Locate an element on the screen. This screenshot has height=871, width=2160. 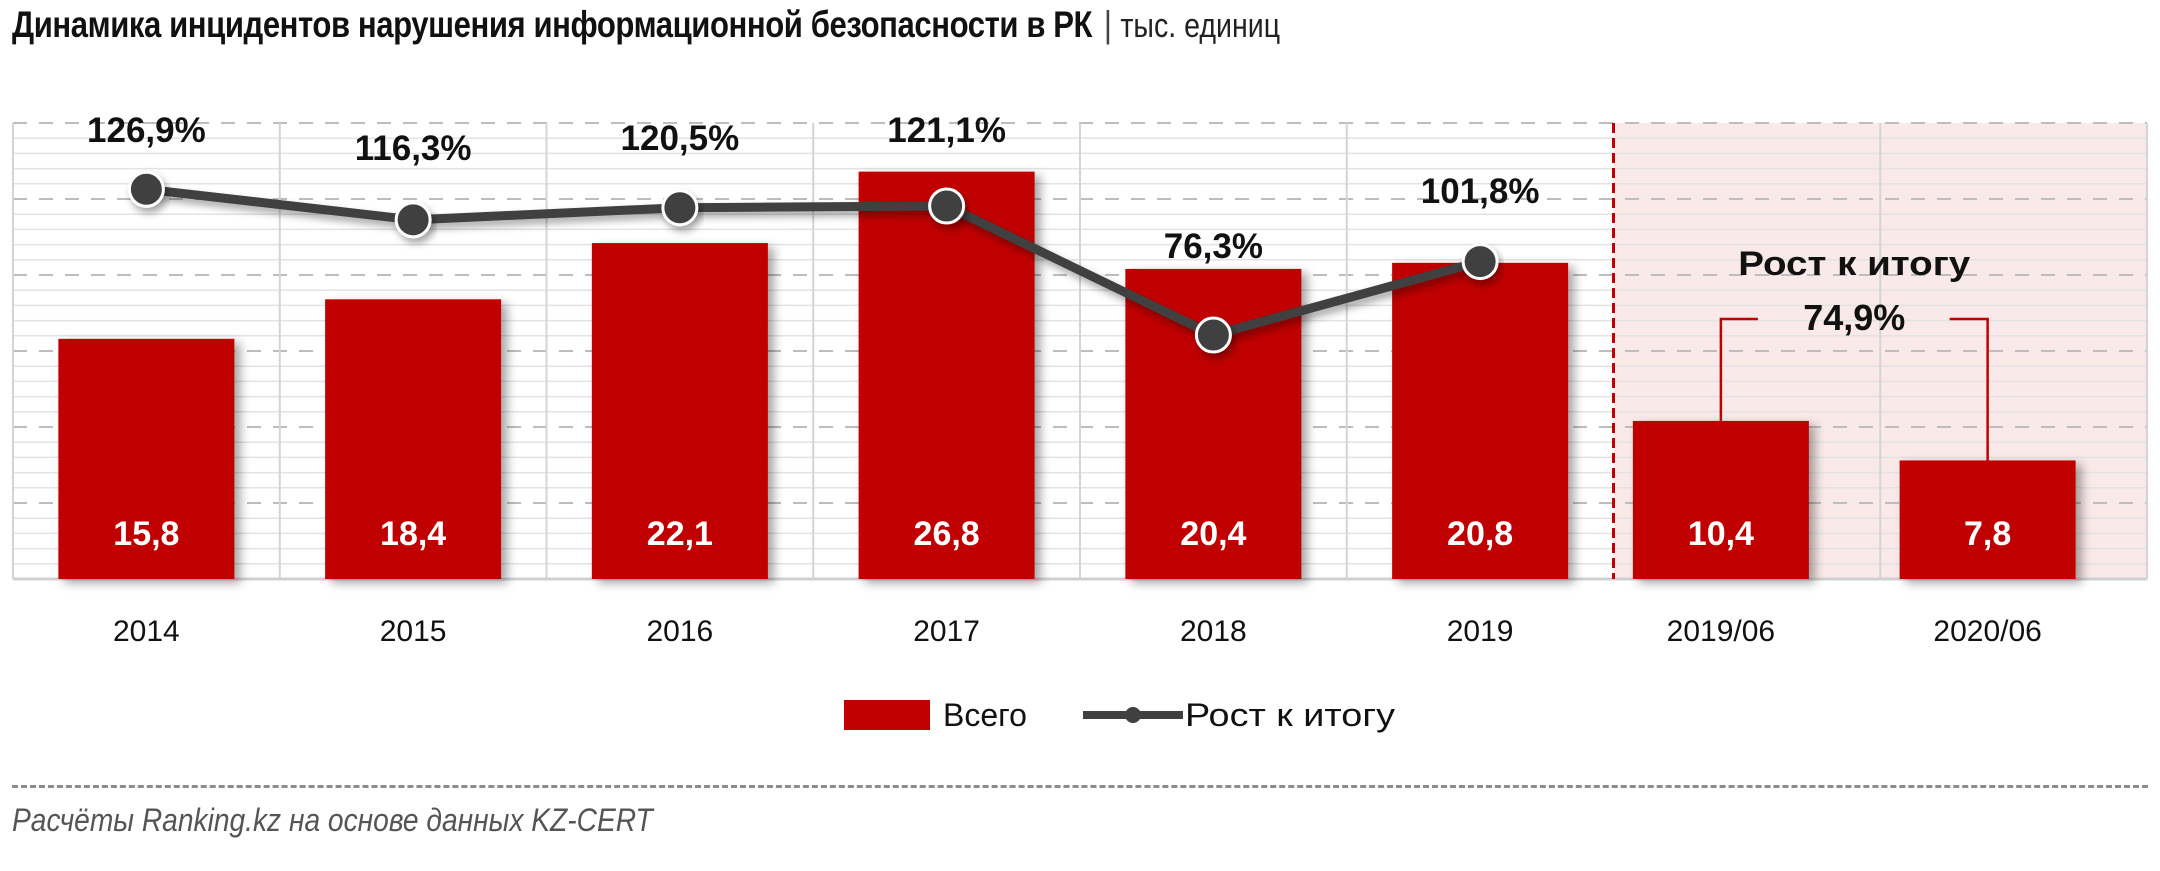
x-tick-label: 2018 is located at coordinates (1213, 631).